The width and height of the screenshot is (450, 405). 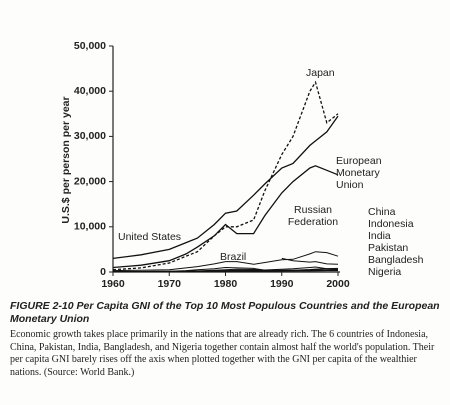 What do you see at coordinates (388, 248) in the screenshot?
I see `series-label: Pakistan` at bounding box center [388, 248].